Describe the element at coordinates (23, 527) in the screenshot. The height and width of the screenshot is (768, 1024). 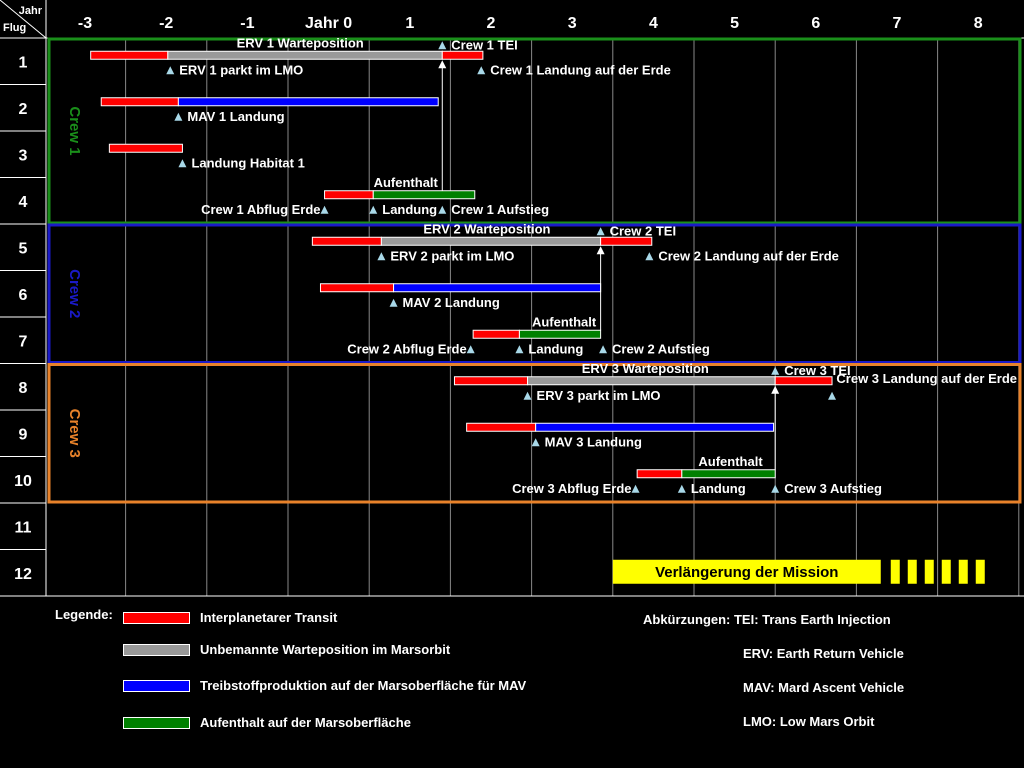
I see `flight-number-label: 11` at that location.